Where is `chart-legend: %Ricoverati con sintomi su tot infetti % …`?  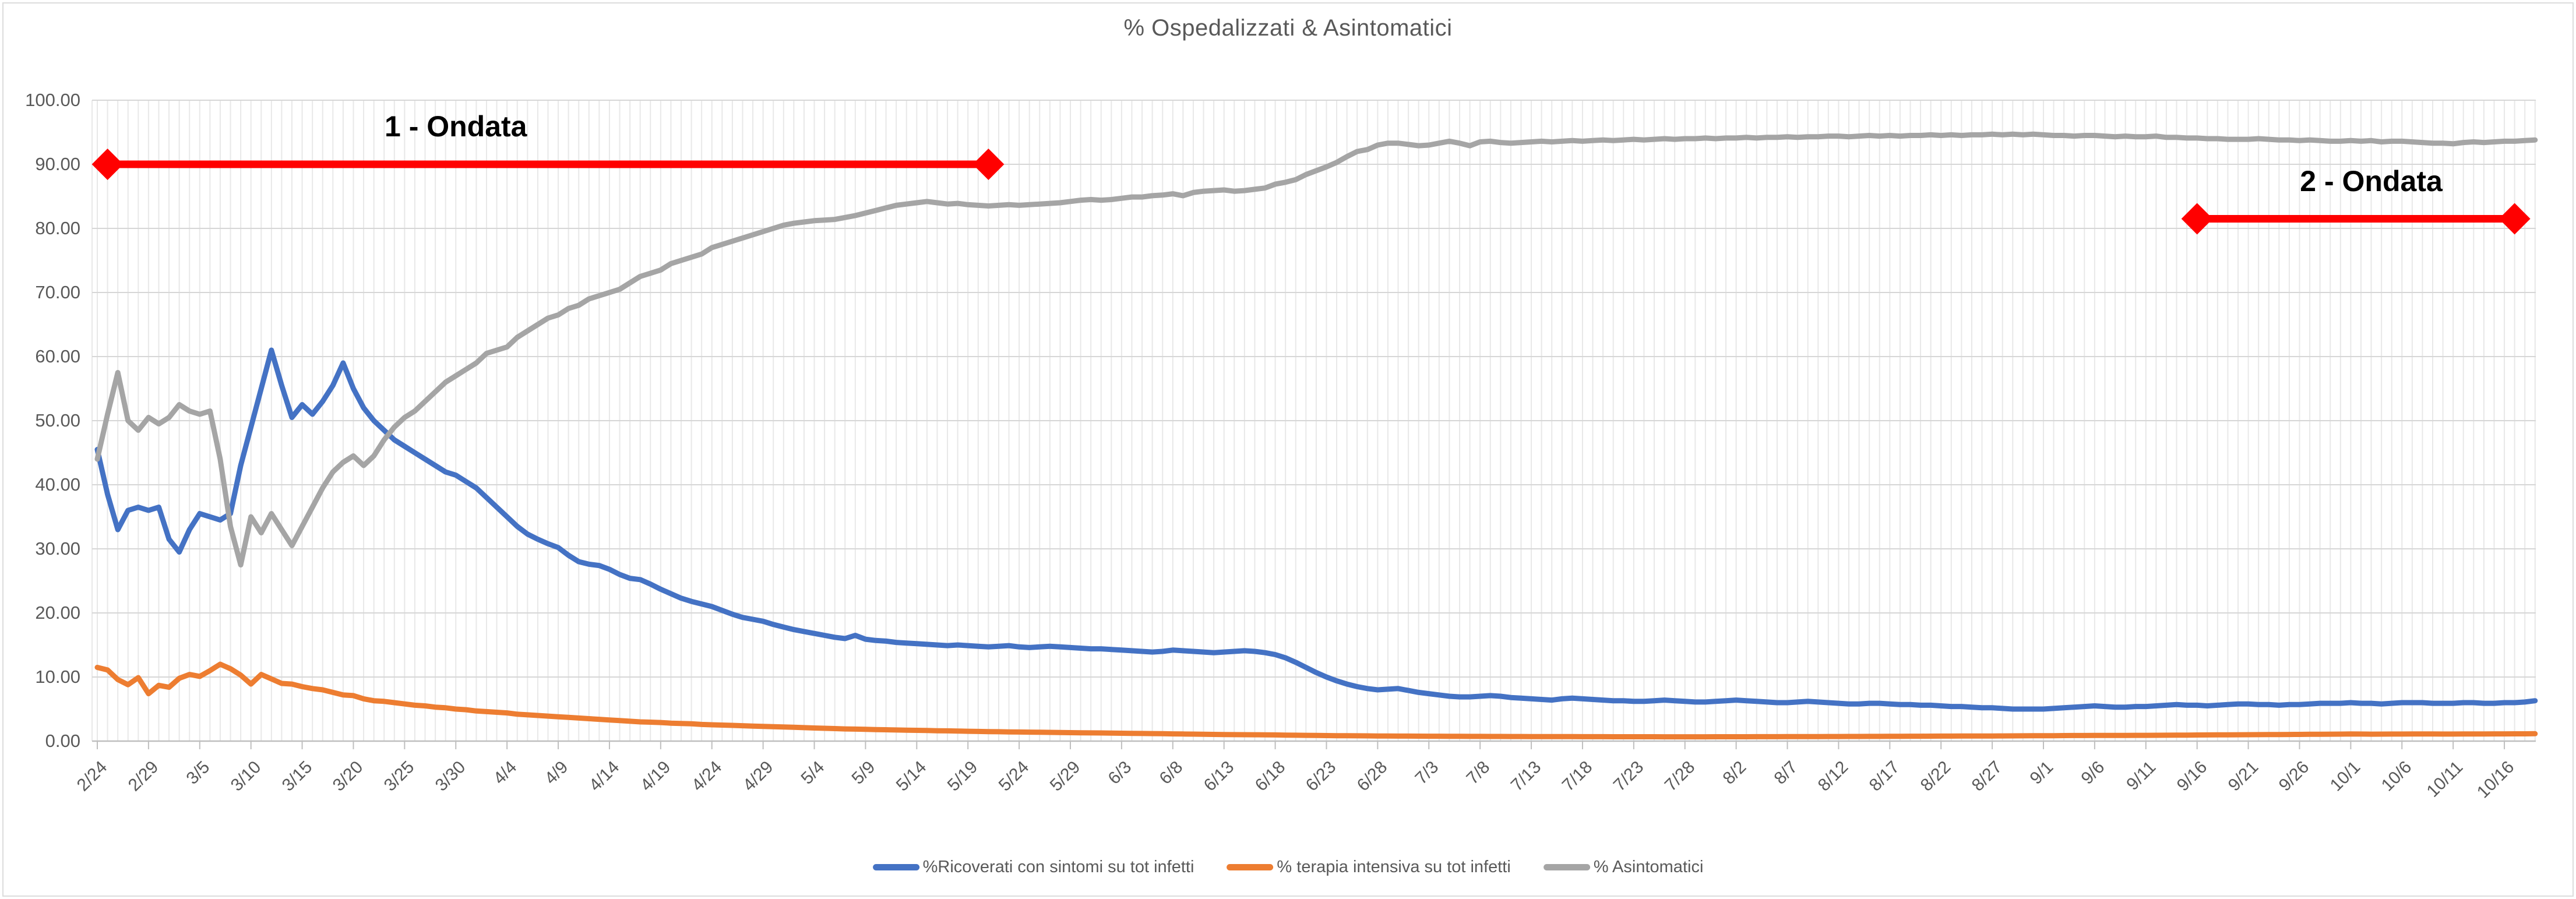 chart-legend: %Ricoverati con sintomi su tot infetti % … is located at coordinates (1288, 867).